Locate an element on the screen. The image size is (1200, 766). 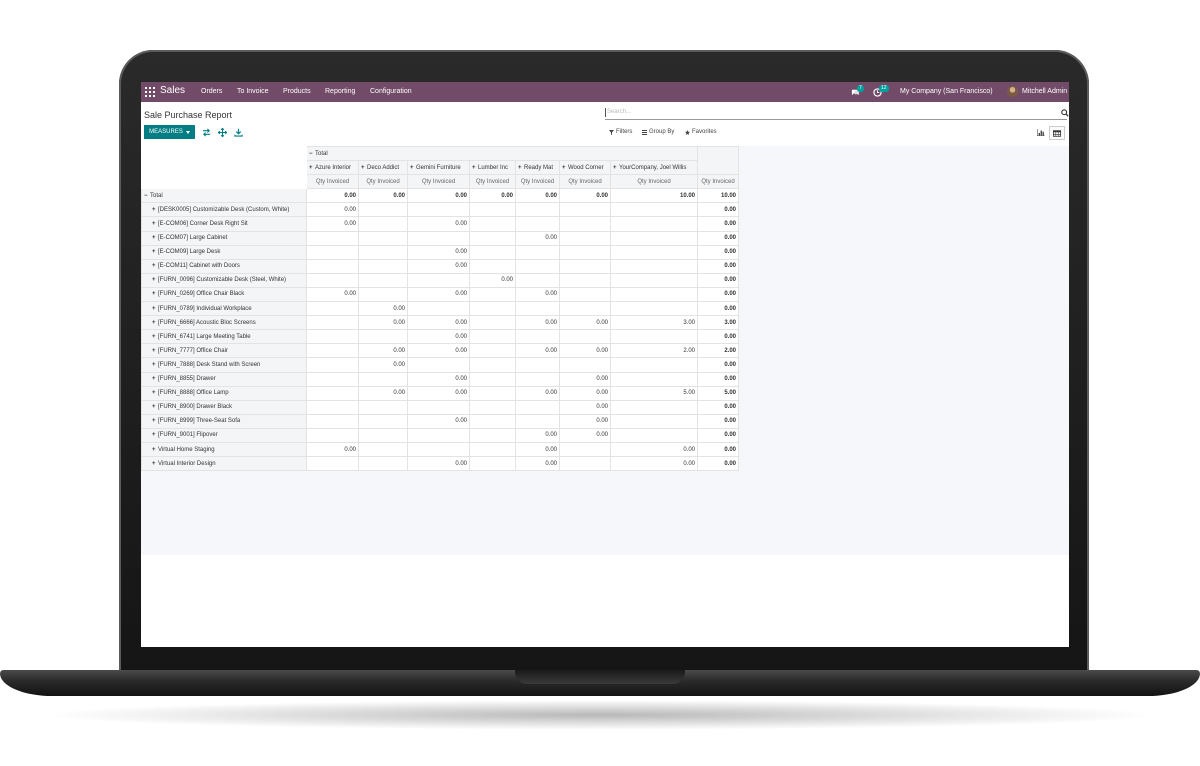
menu-reporting: Reporting is located at coordinates (340, 91).